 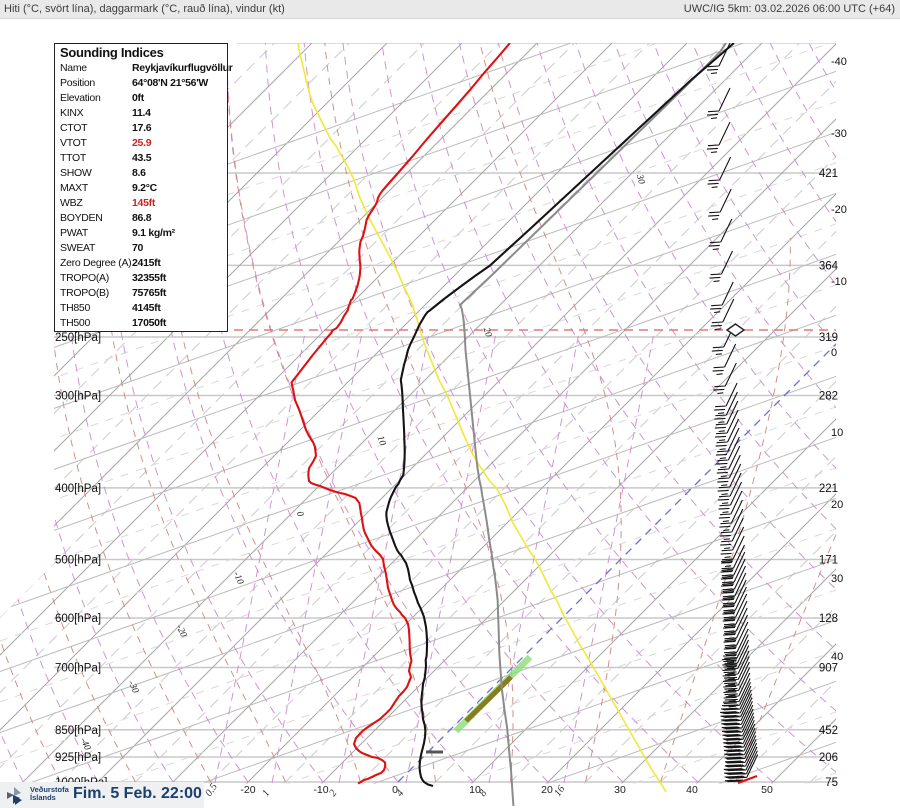 I want to click on svg-text: 4, so click(x=400, y=792).